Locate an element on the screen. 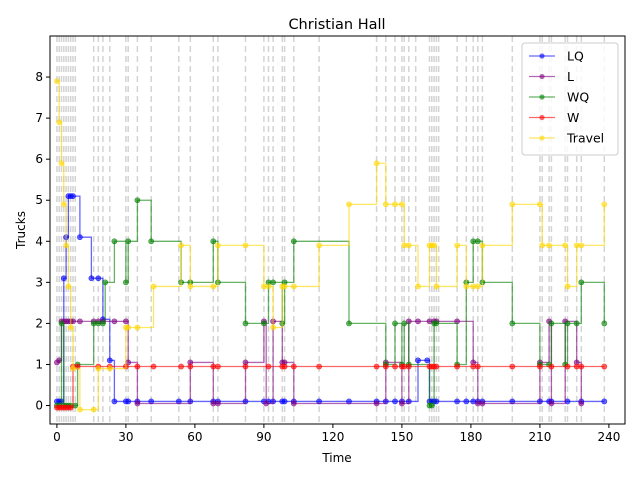  x-tick-label-8: 240 is located at coordinates (608, 437).